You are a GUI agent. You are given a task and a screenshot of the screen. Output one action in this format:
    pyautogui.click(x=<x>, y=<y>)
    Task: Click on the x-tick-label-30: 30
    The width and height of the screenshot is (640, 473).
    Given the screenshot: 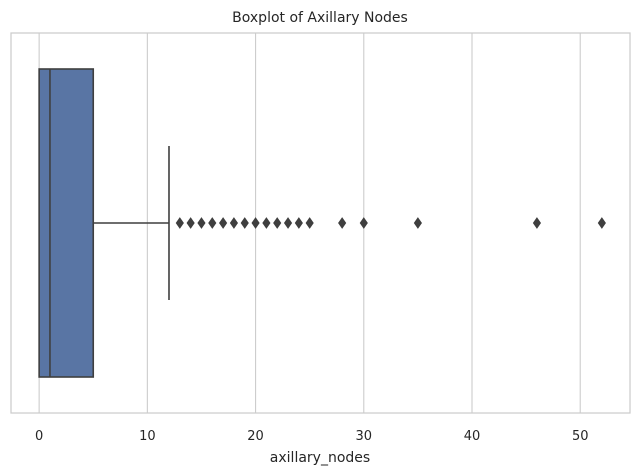 What is the action you would take?
    pyautogui.click(x=364, y=436)
    